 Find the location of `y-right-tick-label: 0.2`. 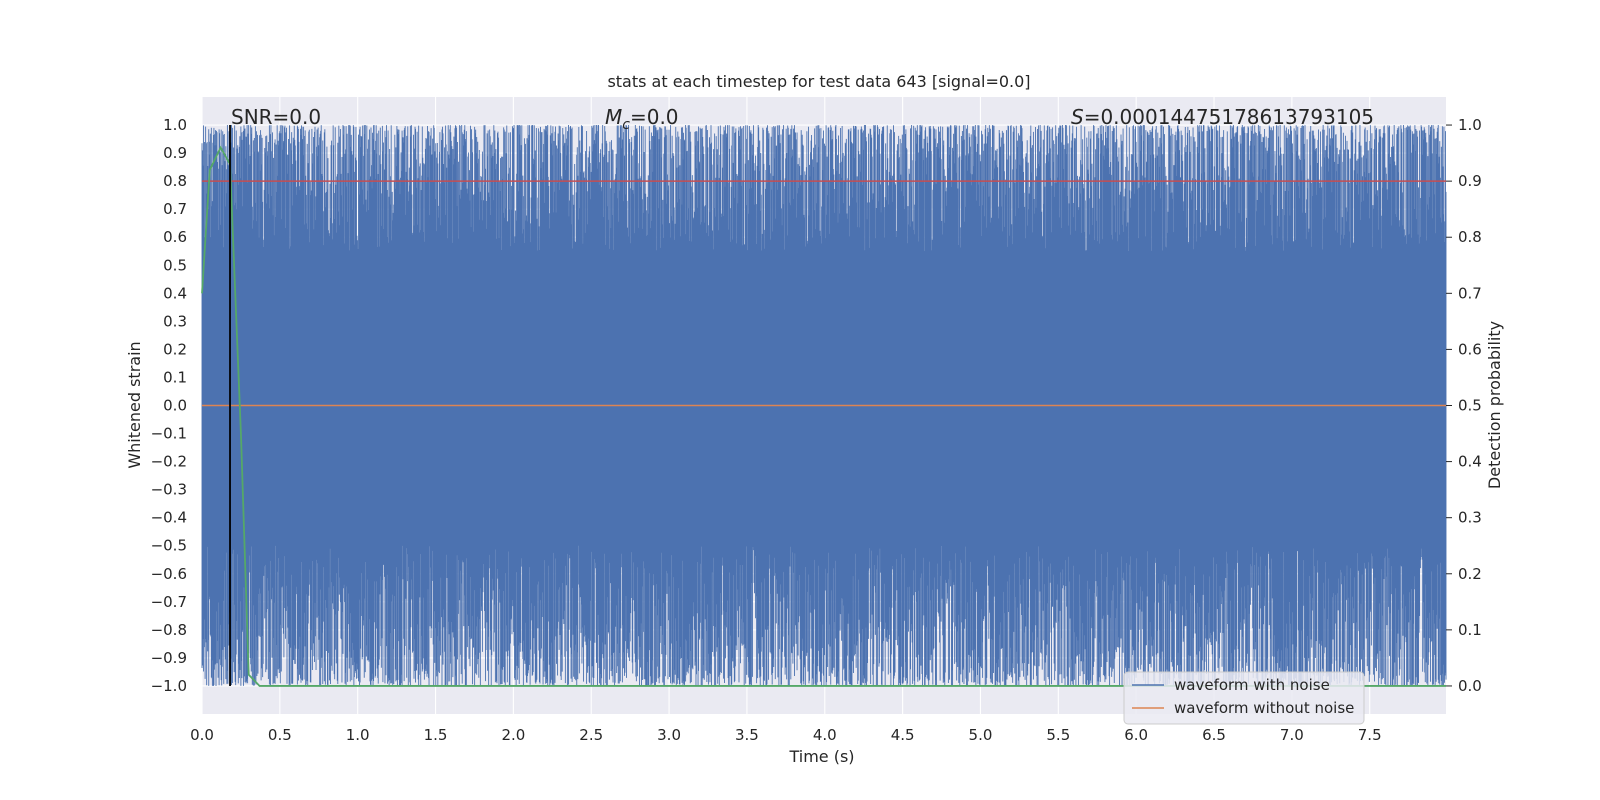

y-right-tick-label: 0.2 is located at coordinates (1470, 574).